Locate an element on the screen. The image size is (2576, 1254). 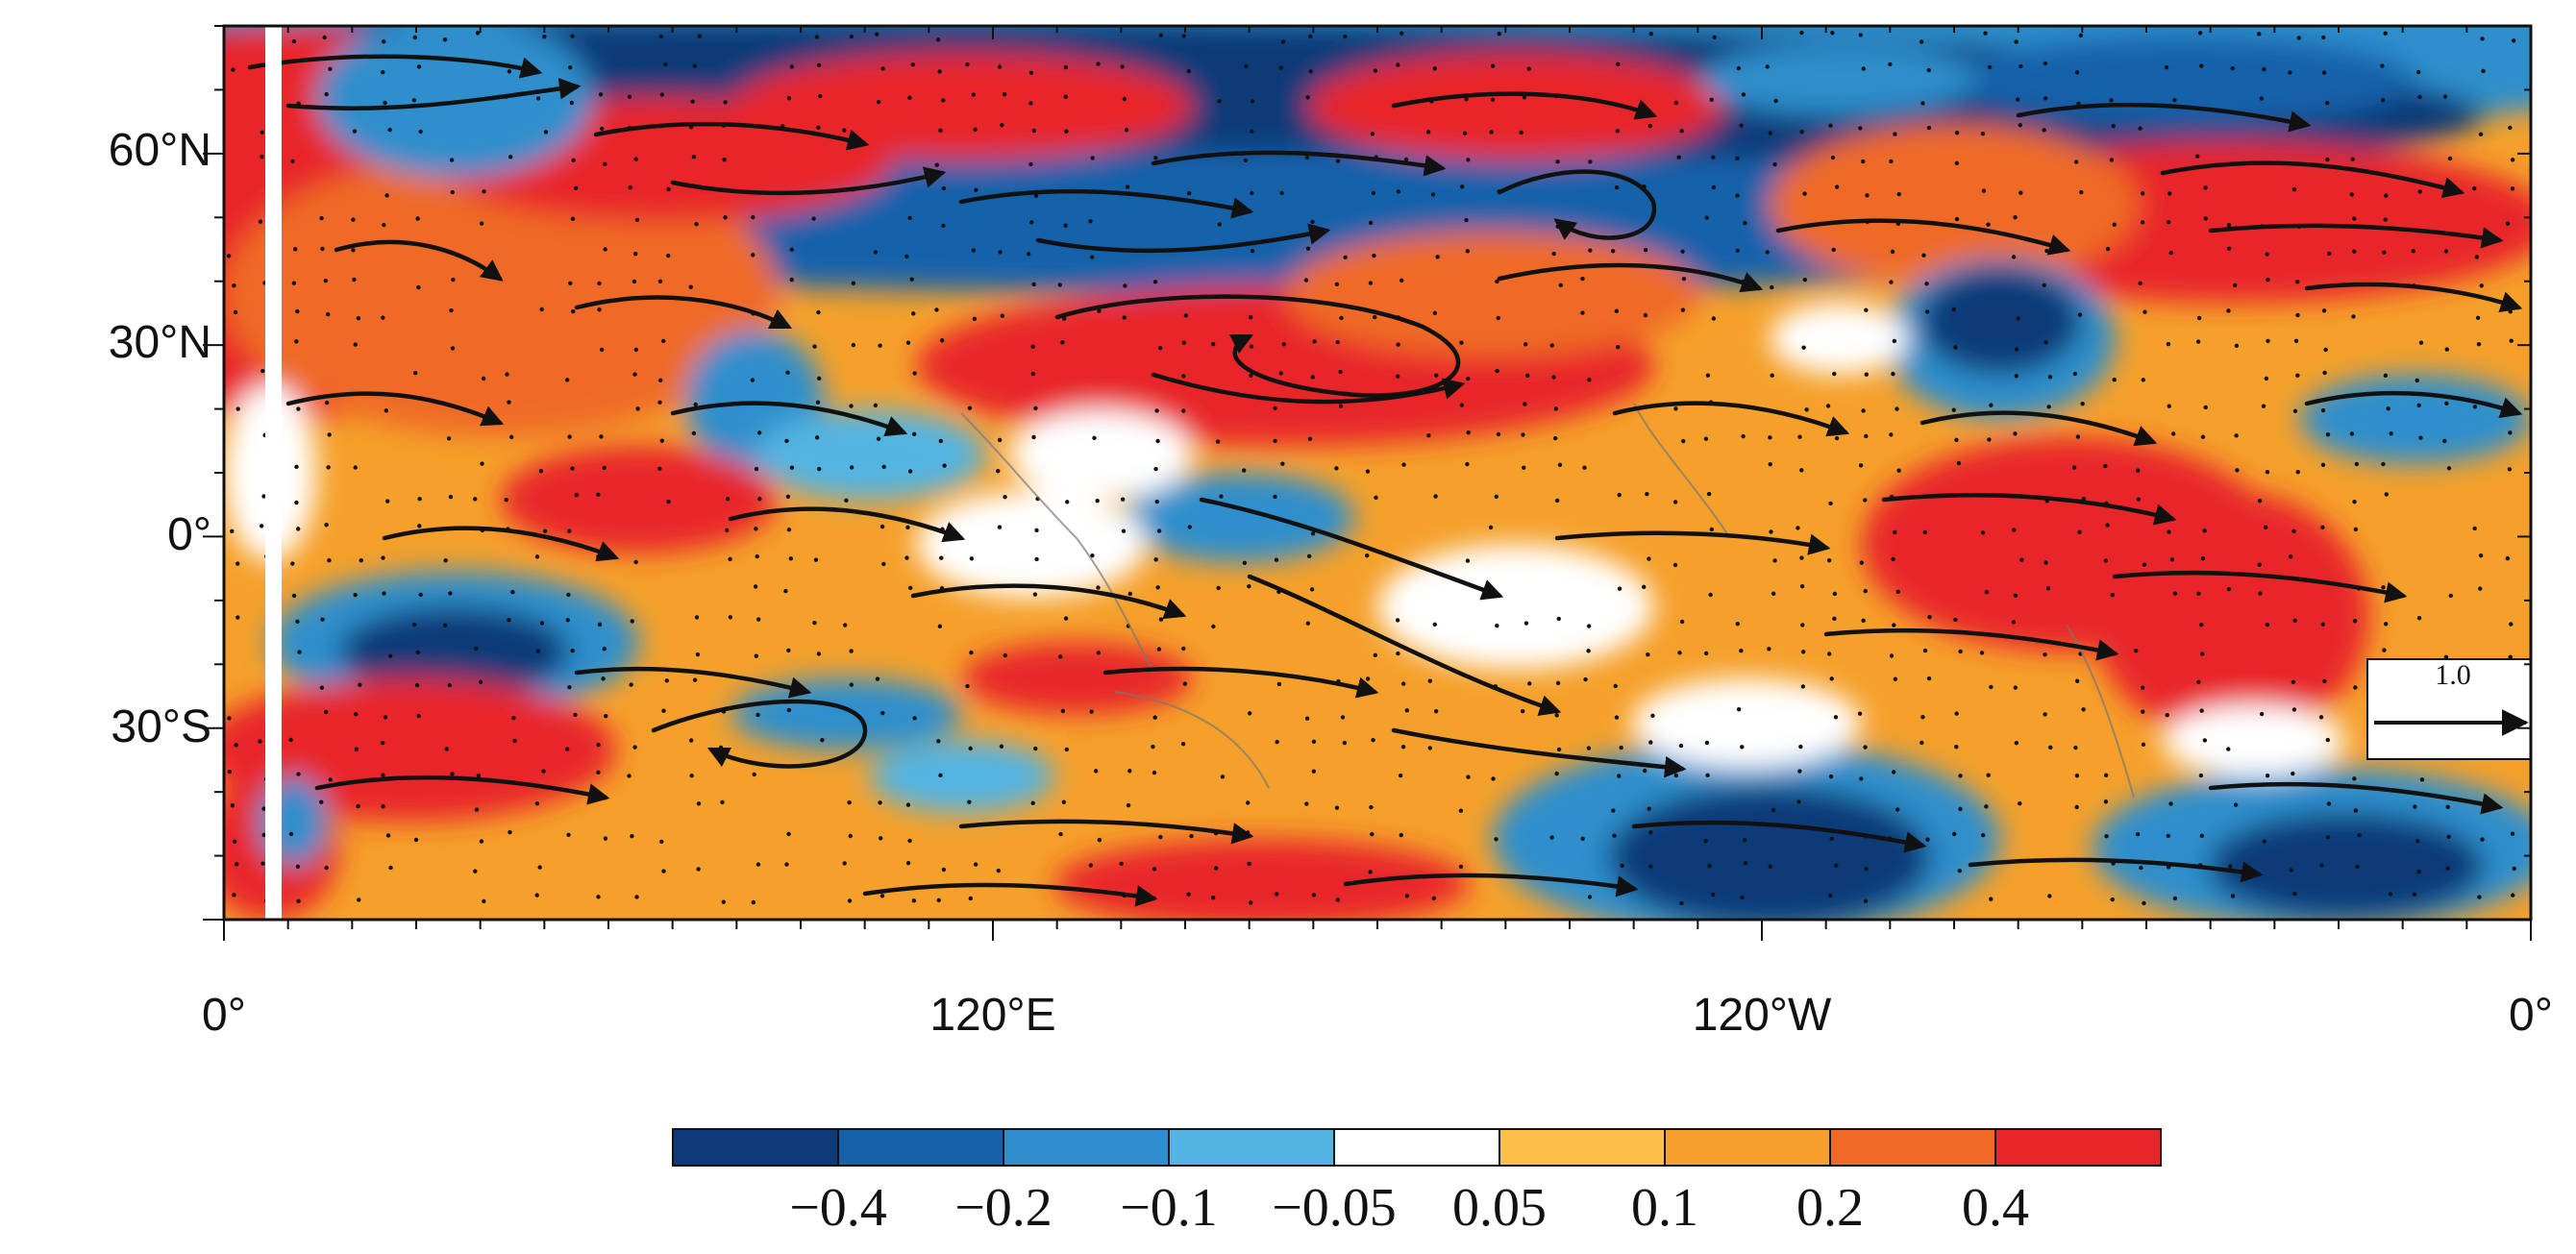
colorbar-boxes is located at coordinates (1417, 1147).